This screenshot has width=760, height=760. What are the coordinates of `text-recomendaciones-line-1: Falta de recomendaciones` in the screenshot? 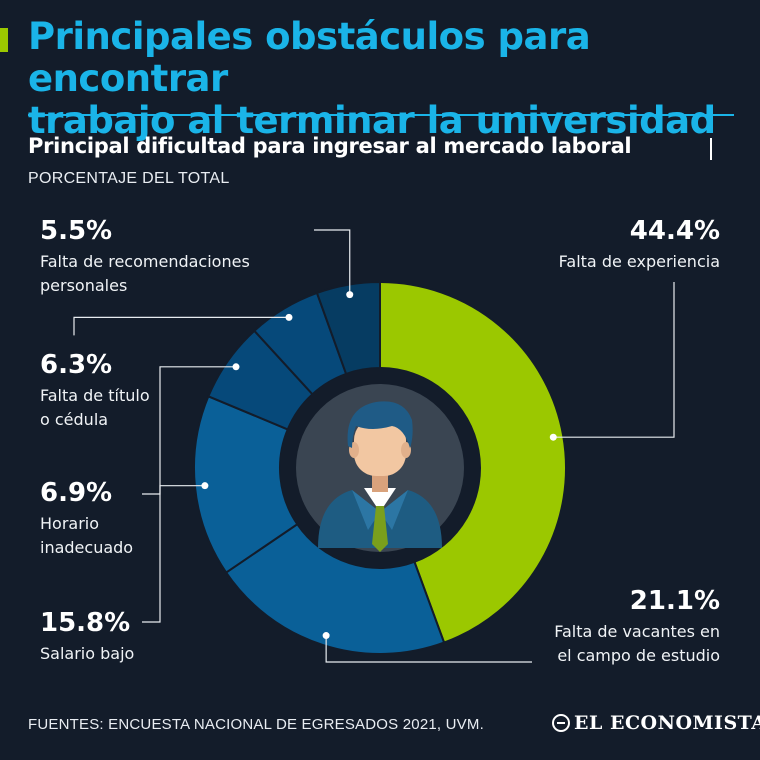 It's located at (145, 261).